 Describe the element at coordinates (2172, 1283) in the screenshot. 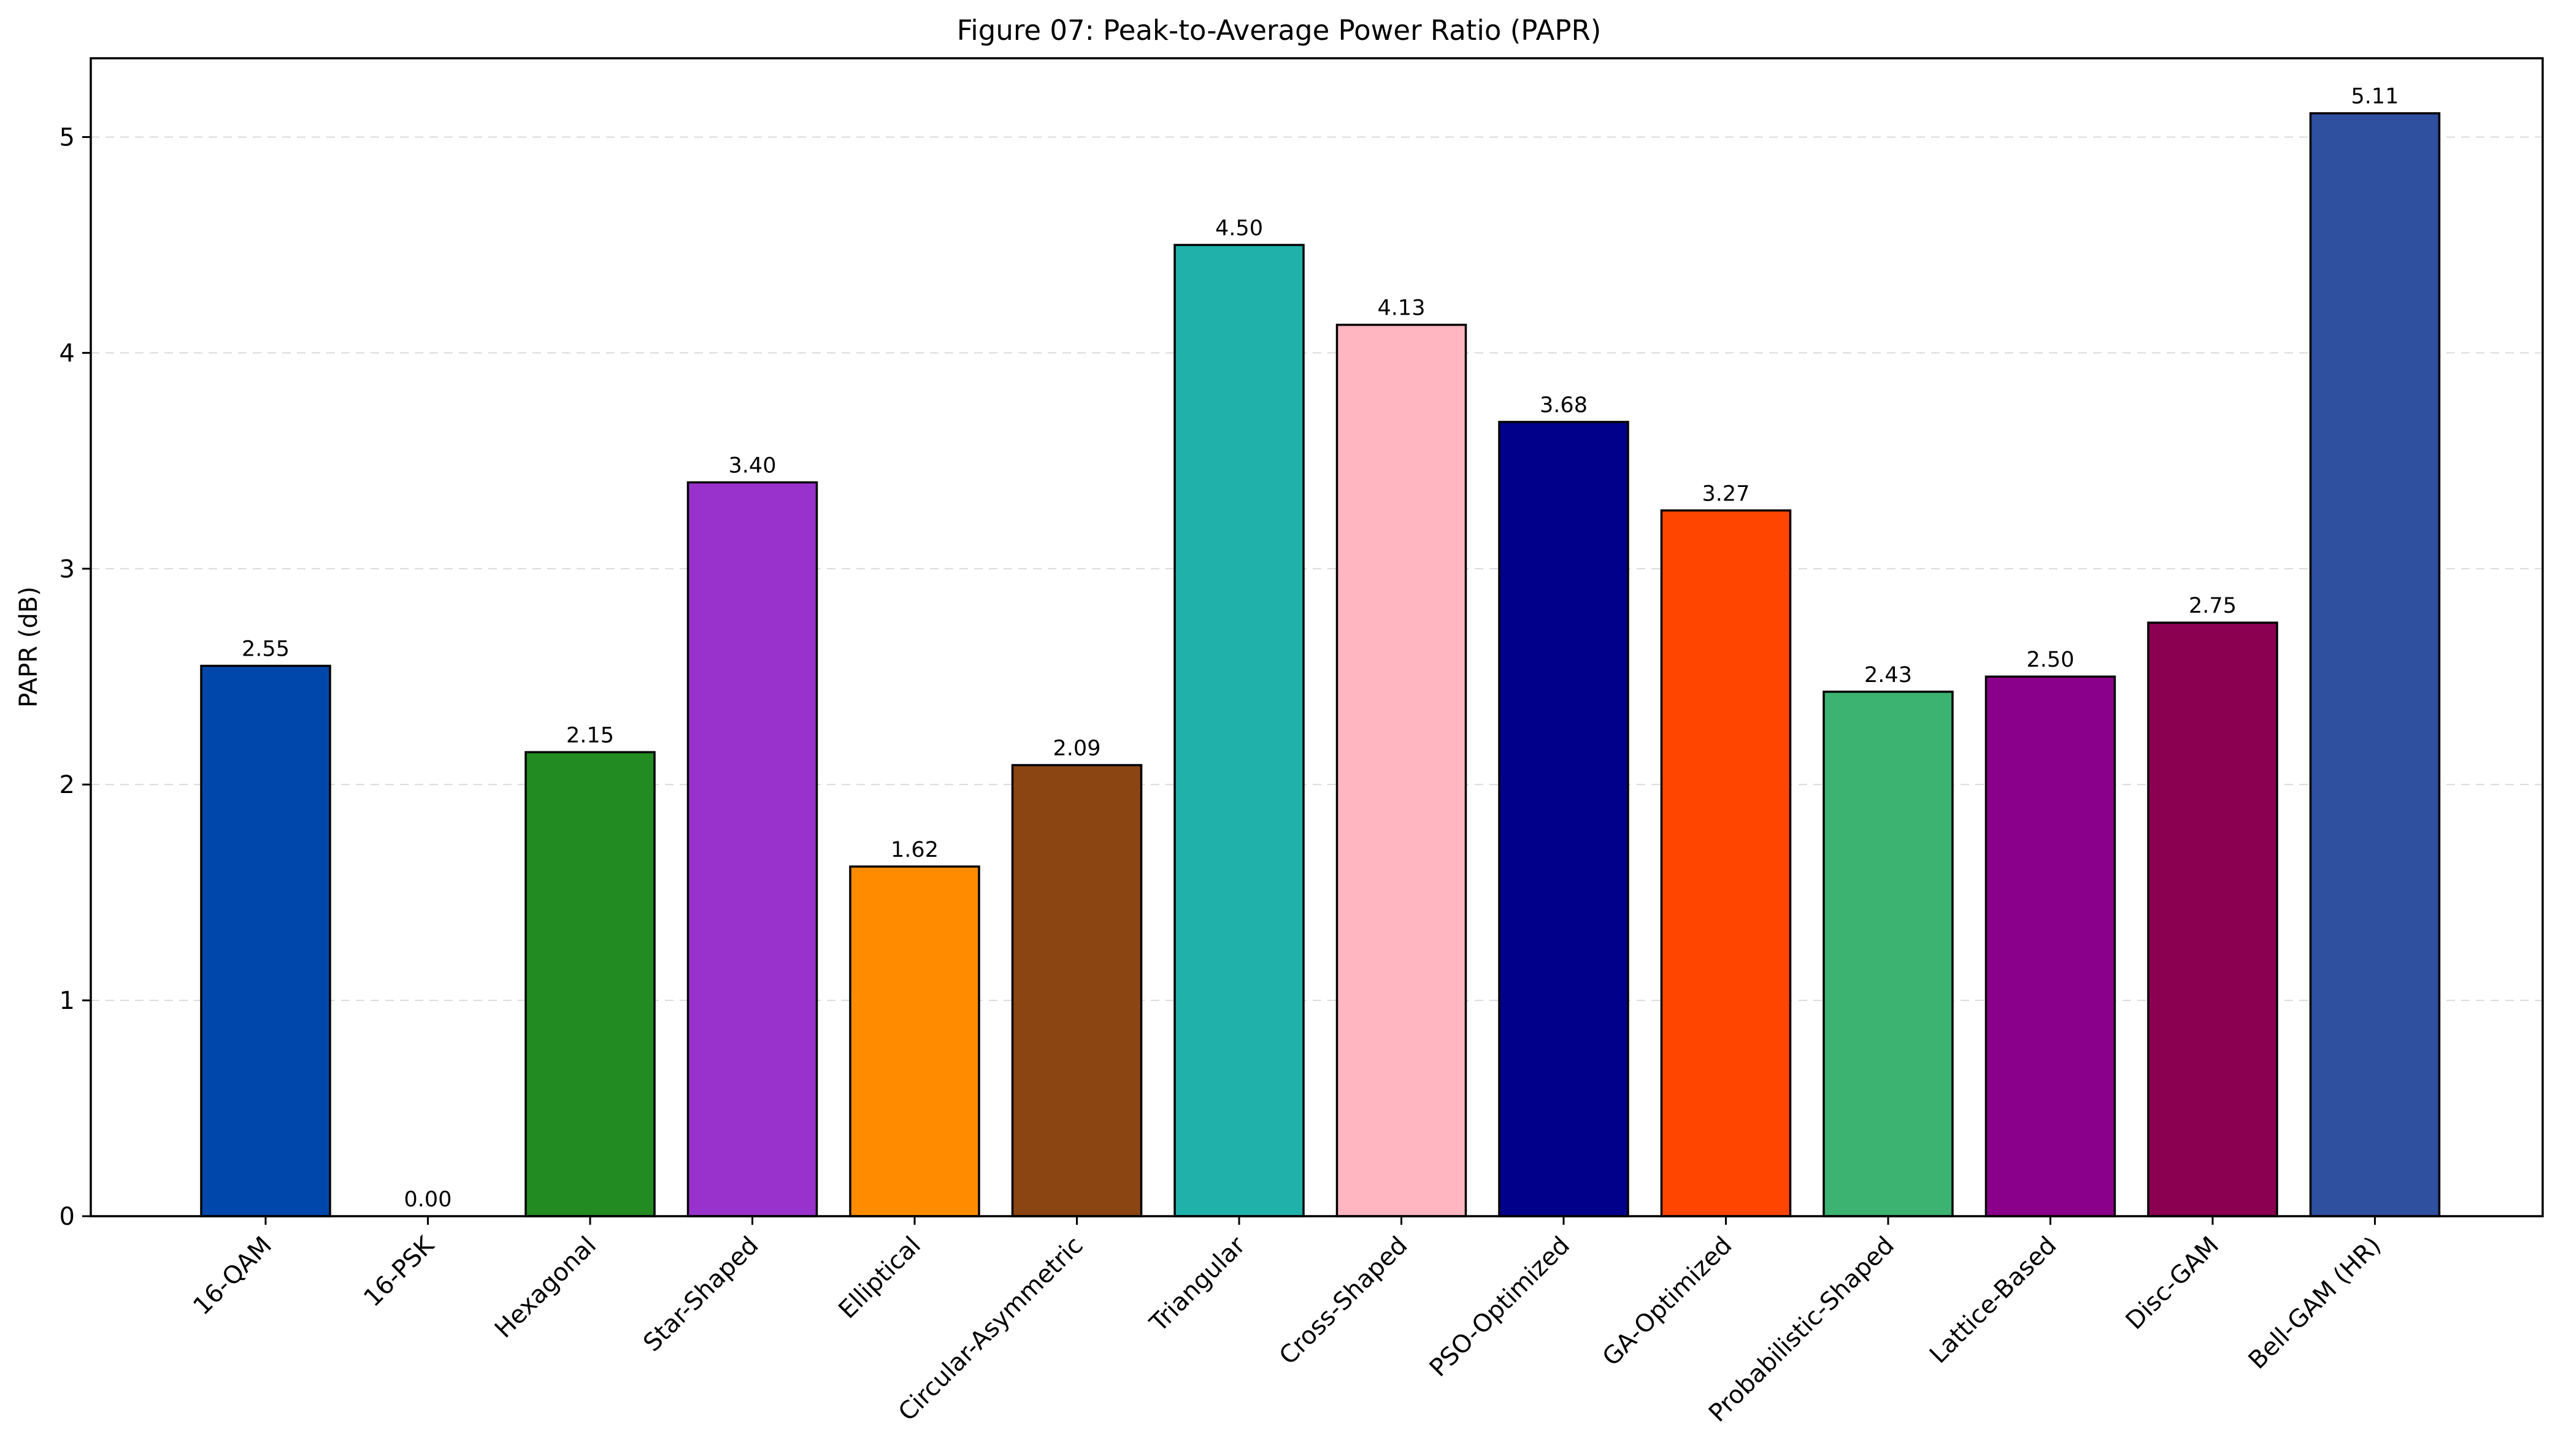

I see `x-tick-label: Disc-GAM` at that location.